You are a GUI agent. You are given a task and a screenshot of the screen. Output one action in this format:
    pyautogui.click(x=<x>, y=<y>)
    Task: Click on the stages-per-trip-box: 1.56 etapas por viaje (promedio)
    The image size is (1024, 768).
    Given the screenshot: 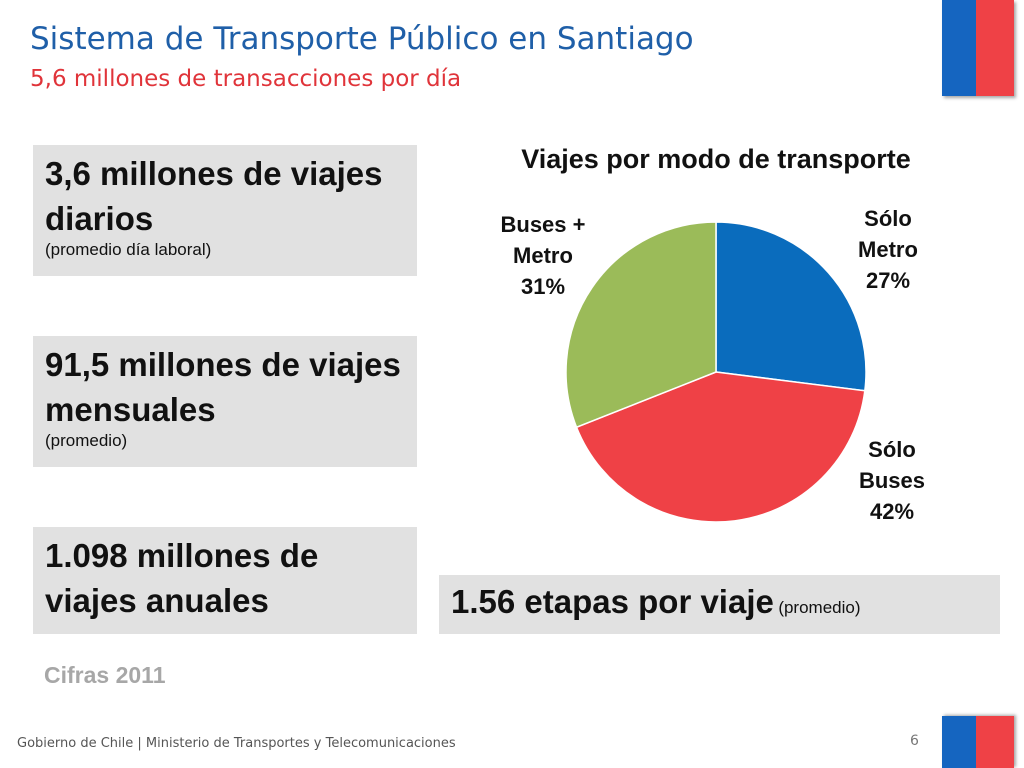 What is the action you would take?
    pyautogui.click(x=719, y=604)
    